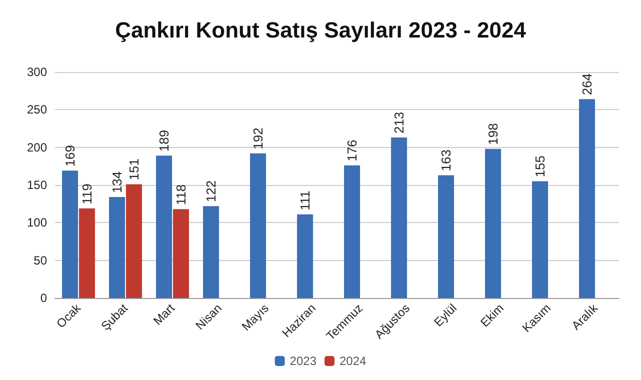 The width and height of the screenshot is (641, 380). What do you see at coordinates (258, 139) in the screenshot?
I see `data-label: 192` at bounding box center [258, 139].